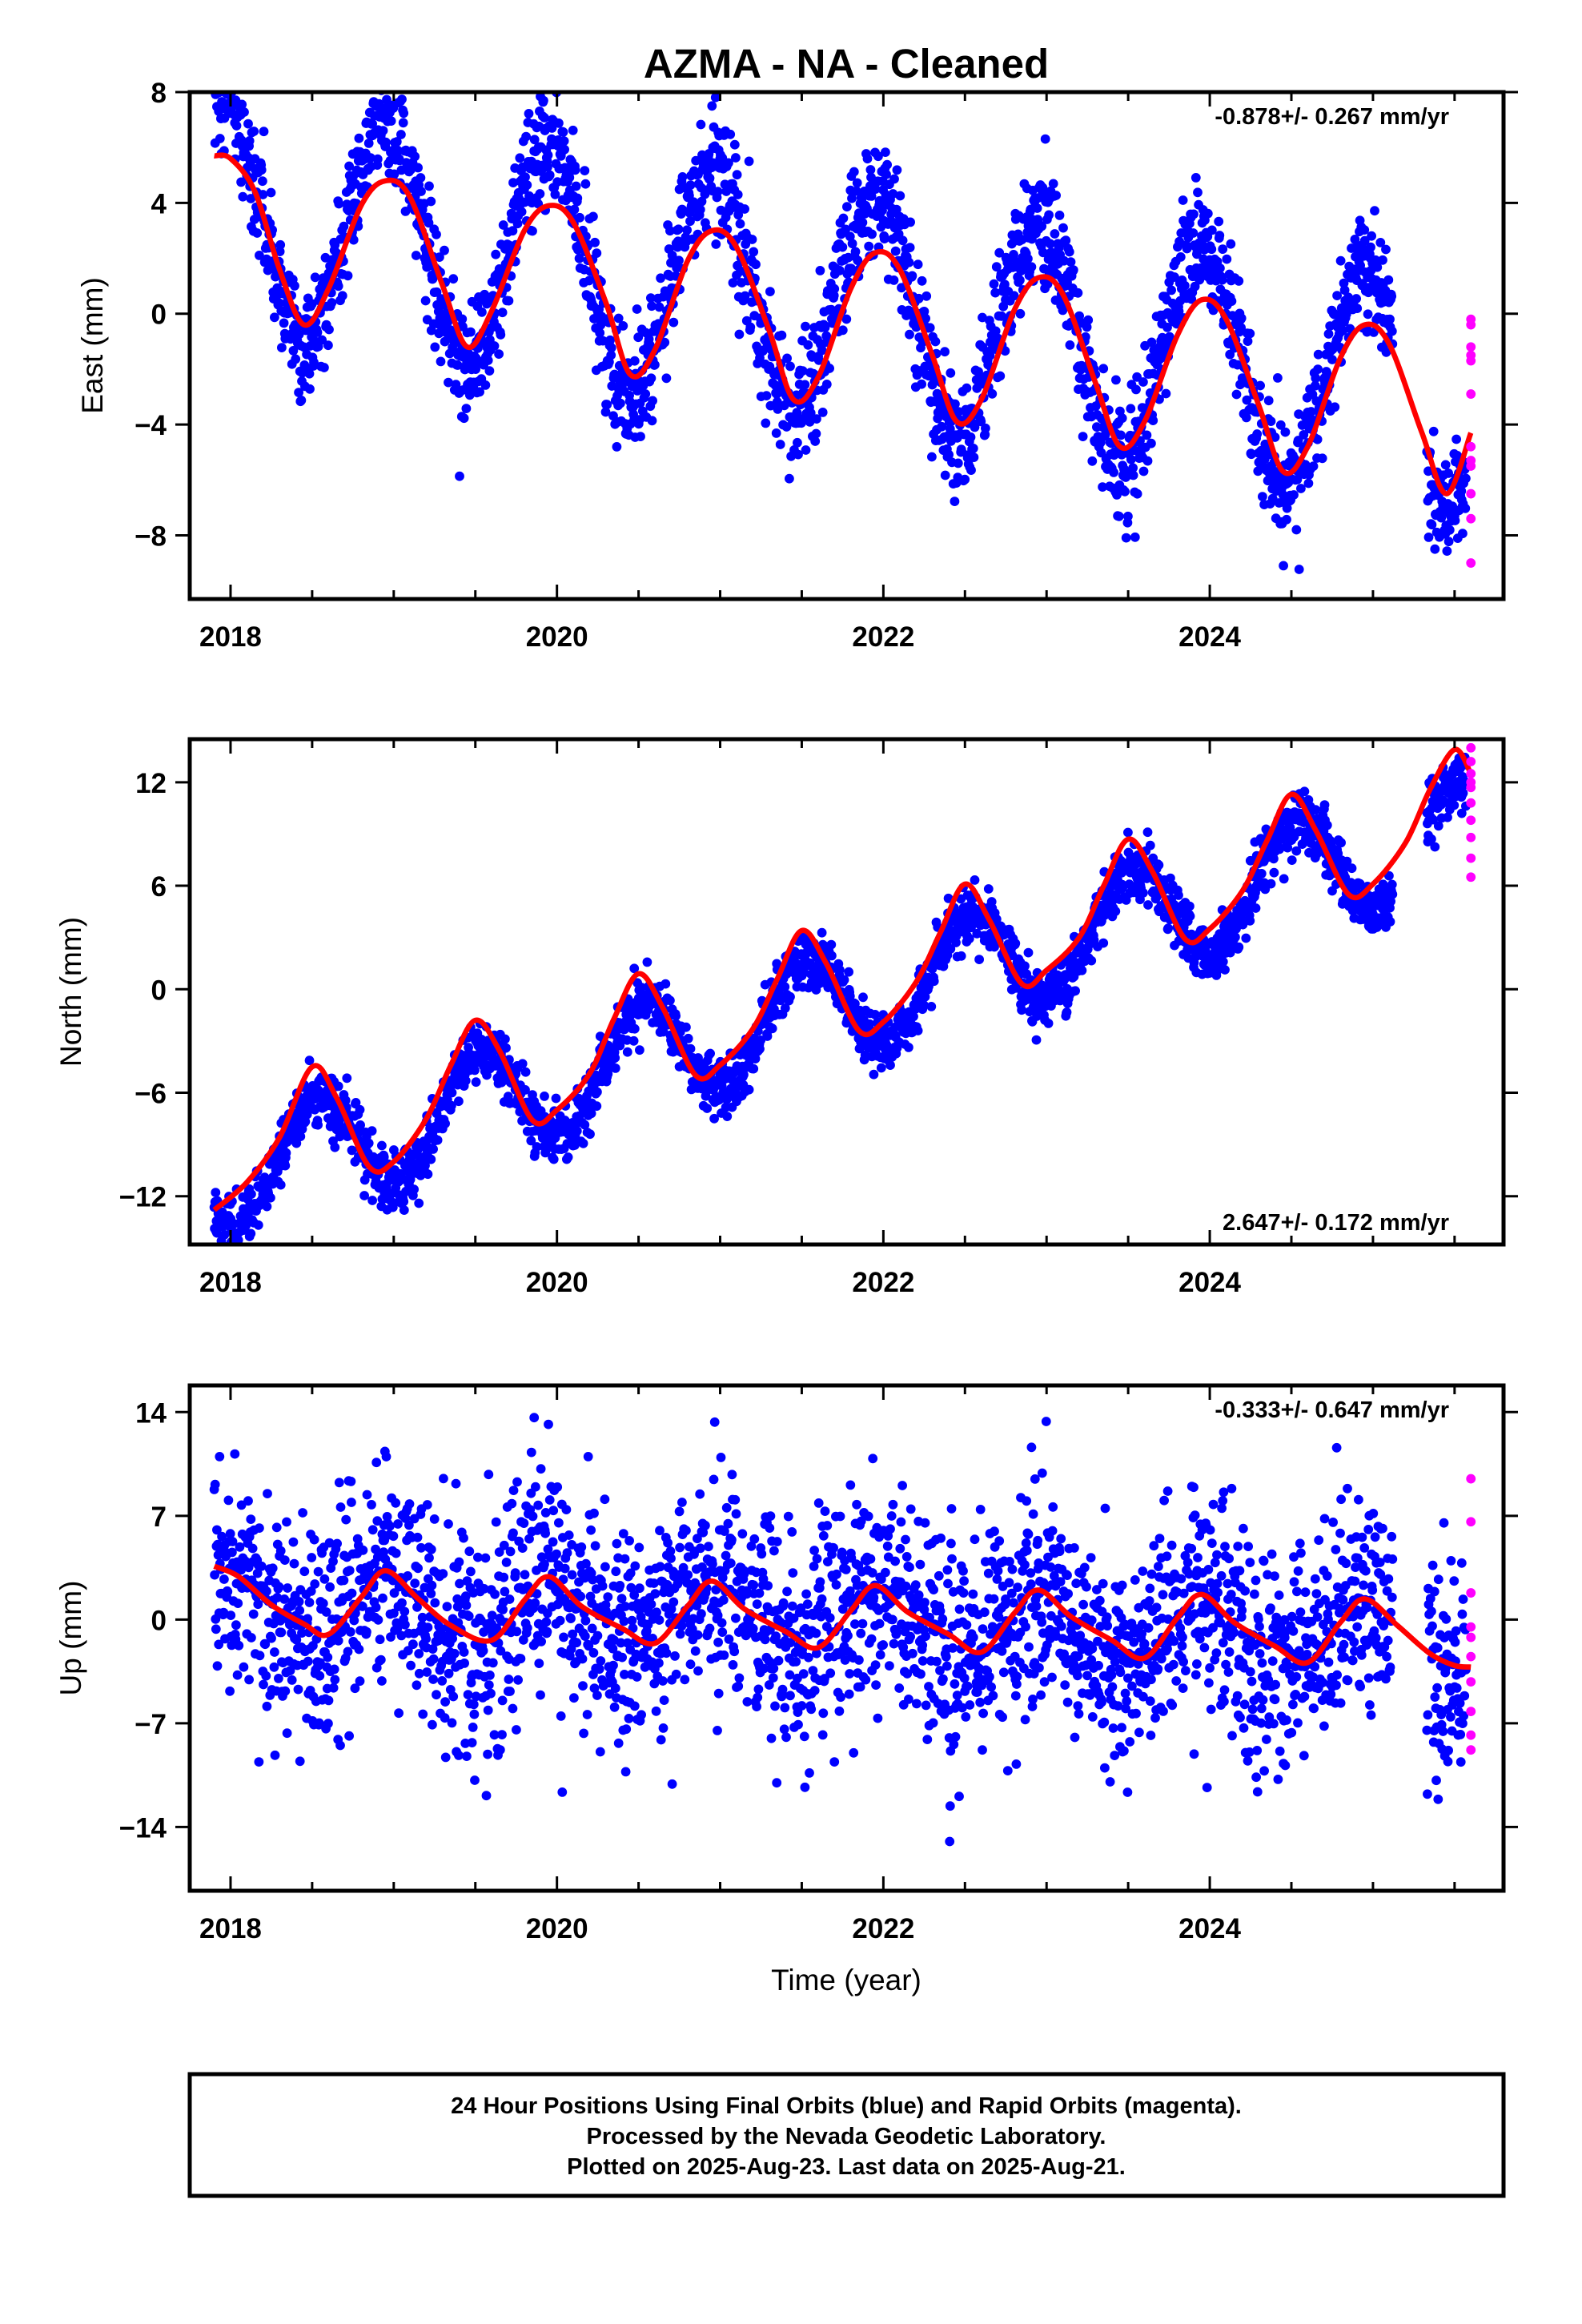  What do you see at coordinates (847, 63) in the screenshot?
I see `figure-title: AZMA - NA - Cleaned` at bounding box center [847, 63].